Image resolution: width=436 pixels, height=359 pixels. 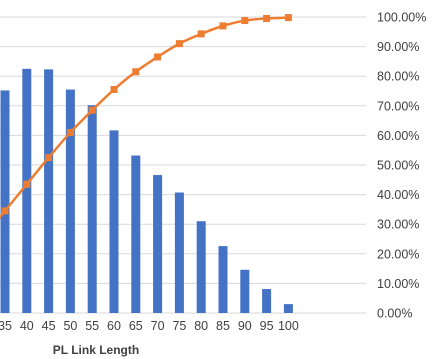 What do you see at coordinates (398, 195) in the screenshot?
I see `y-tick-label: 40.00%` at bounding box center [398, 195].